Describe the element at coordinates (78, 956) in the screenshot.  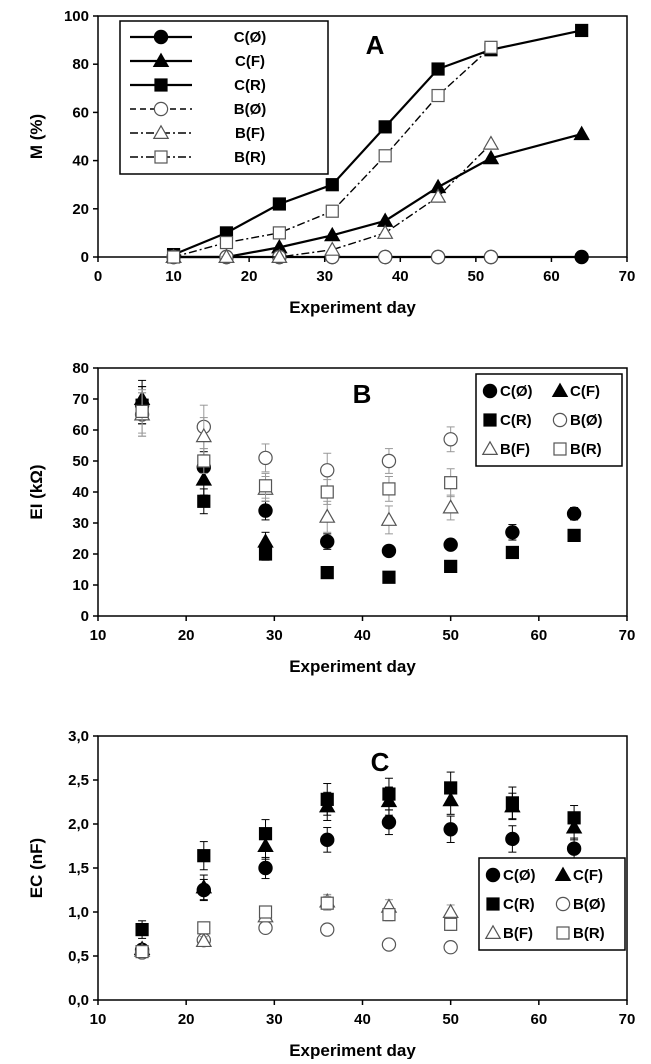
I see `y-tick-label: 0,5` at that location.